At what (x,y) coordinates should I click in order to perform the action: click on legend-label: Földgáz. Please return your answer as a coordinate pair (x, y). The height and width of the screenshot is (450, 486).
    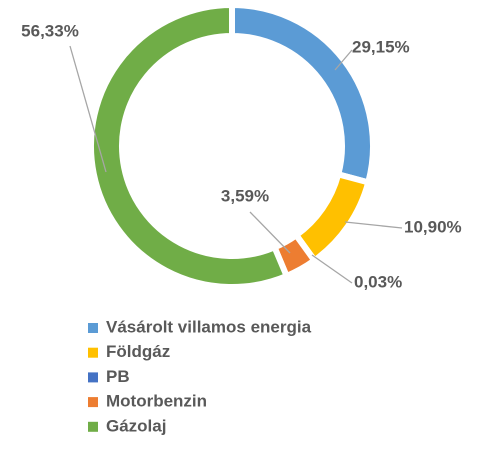
    Looking at the image, I should click on (138, 351).